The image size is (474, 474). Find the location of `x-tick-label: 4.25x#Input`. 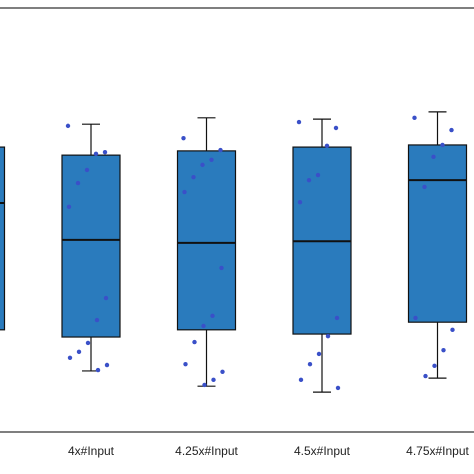

x-tick-label: 4.25x#Input is located at coordinates (206, 451).